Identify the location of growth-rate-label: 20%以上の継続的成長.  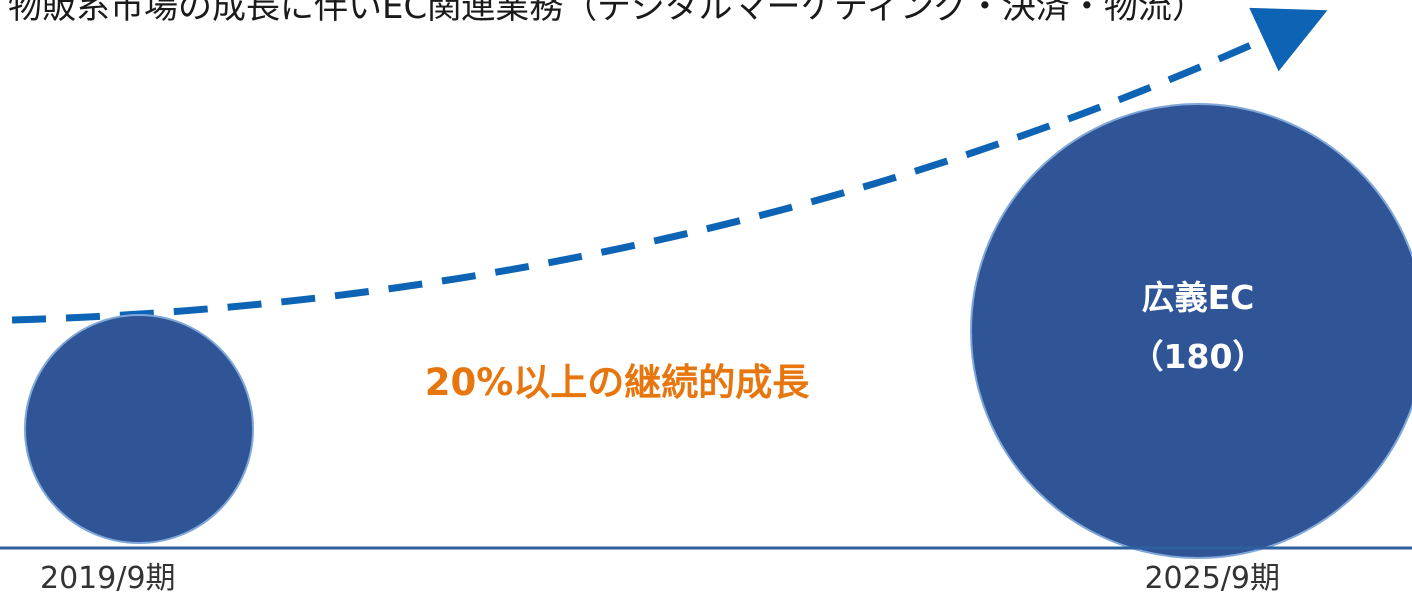
(618, 382).